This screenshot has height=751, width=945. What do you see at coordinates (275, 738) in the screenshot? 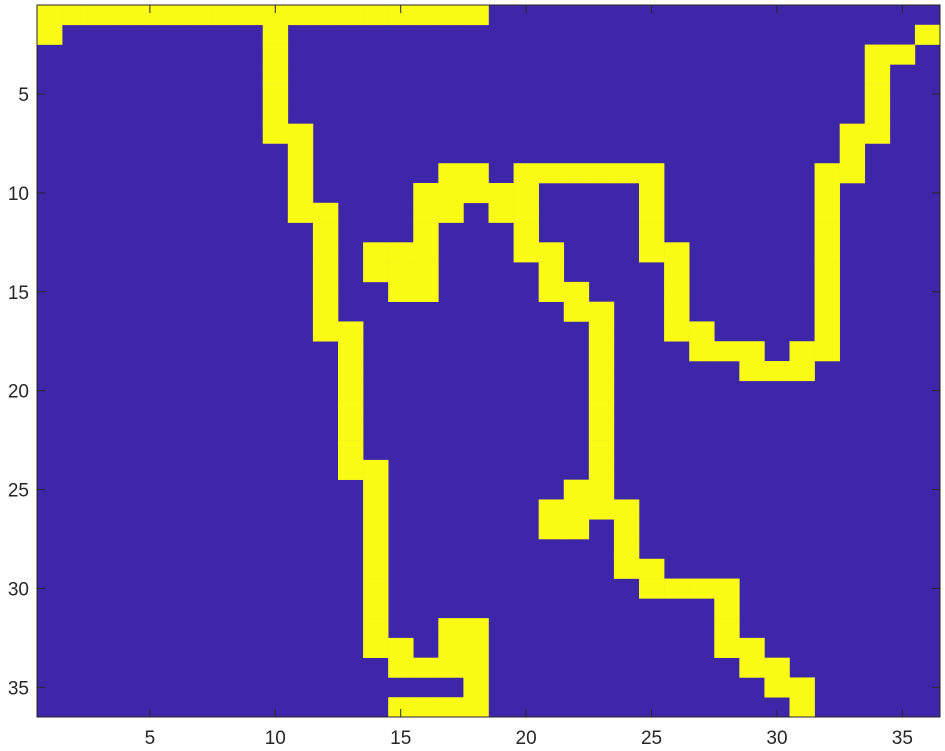
I see `x-tick-label: 10` at bounding box center [275, 738].